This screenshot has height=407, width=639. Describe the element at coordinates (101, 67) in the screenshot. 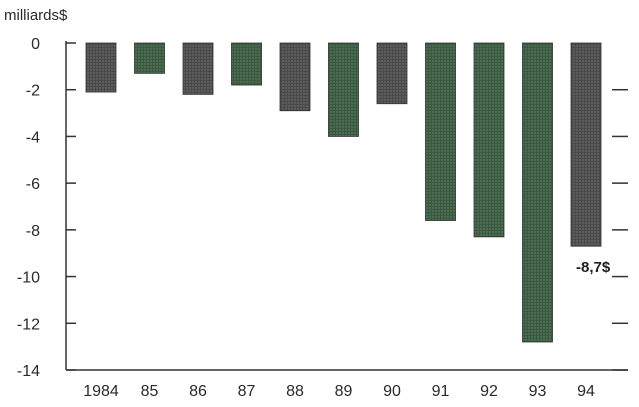

I see `bar-1984` at that location.